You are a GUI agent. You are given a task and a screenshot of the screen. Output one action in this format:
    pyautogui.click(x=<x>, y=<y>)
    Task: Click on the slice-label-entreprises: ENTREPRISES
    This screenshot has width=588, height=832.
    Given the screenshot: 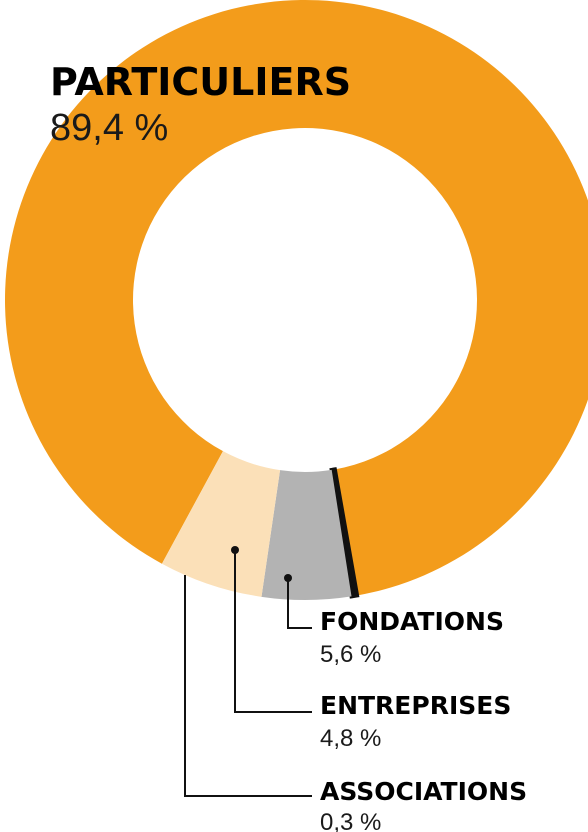 What is the action you would take?
    pyautogui.click(x=415, y=705)
    